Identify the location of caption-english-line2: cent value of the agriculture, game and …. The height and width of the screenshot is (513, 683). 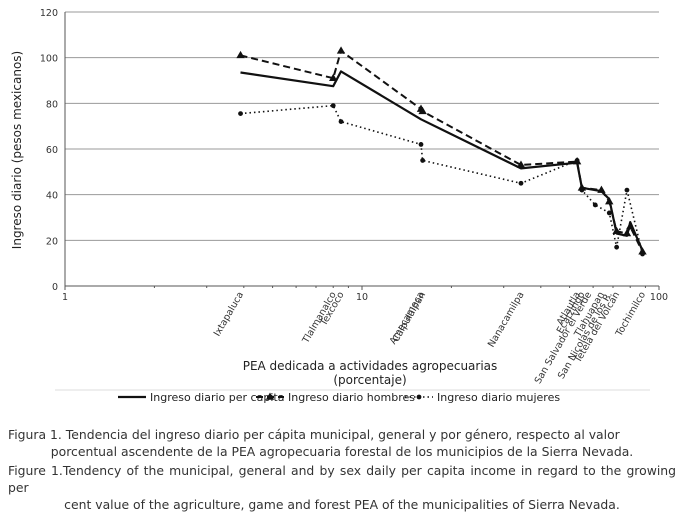
(342, 504).